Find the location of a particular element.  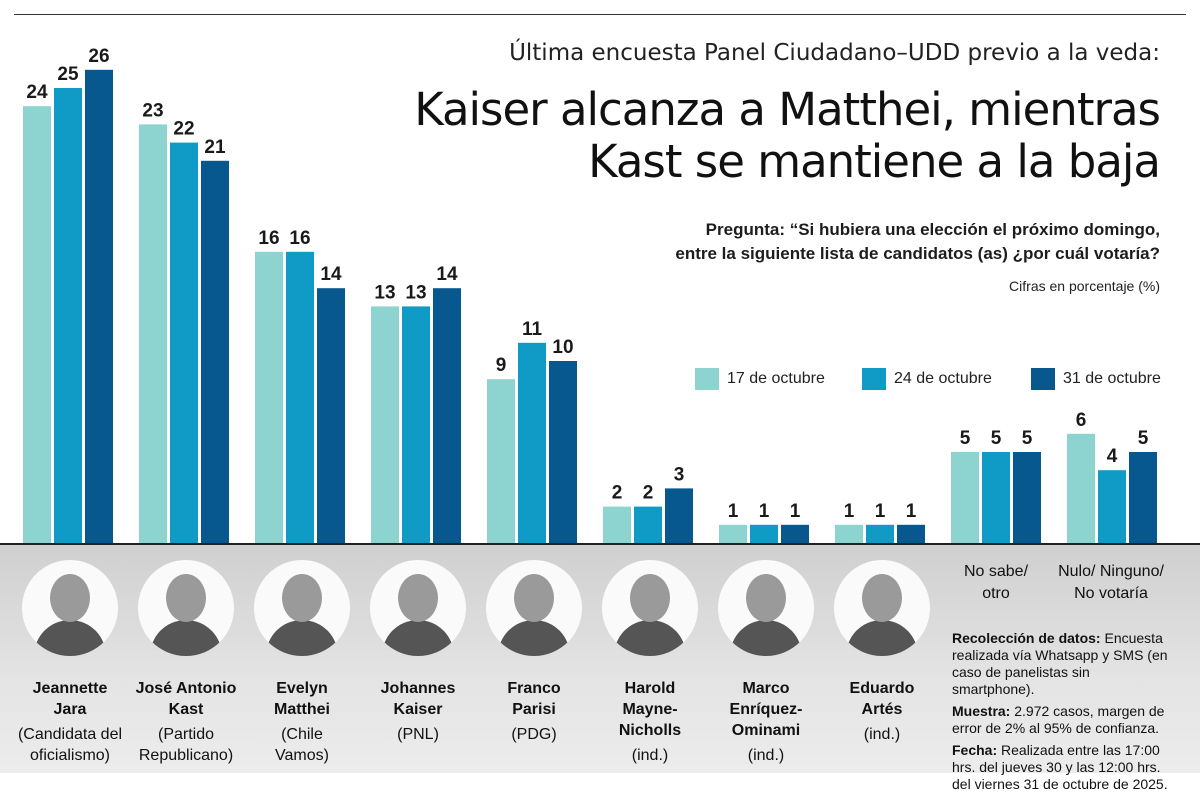

candidate-card: Harold Mayne- Nicholls (ind.) is located at coordinates (650, 663).